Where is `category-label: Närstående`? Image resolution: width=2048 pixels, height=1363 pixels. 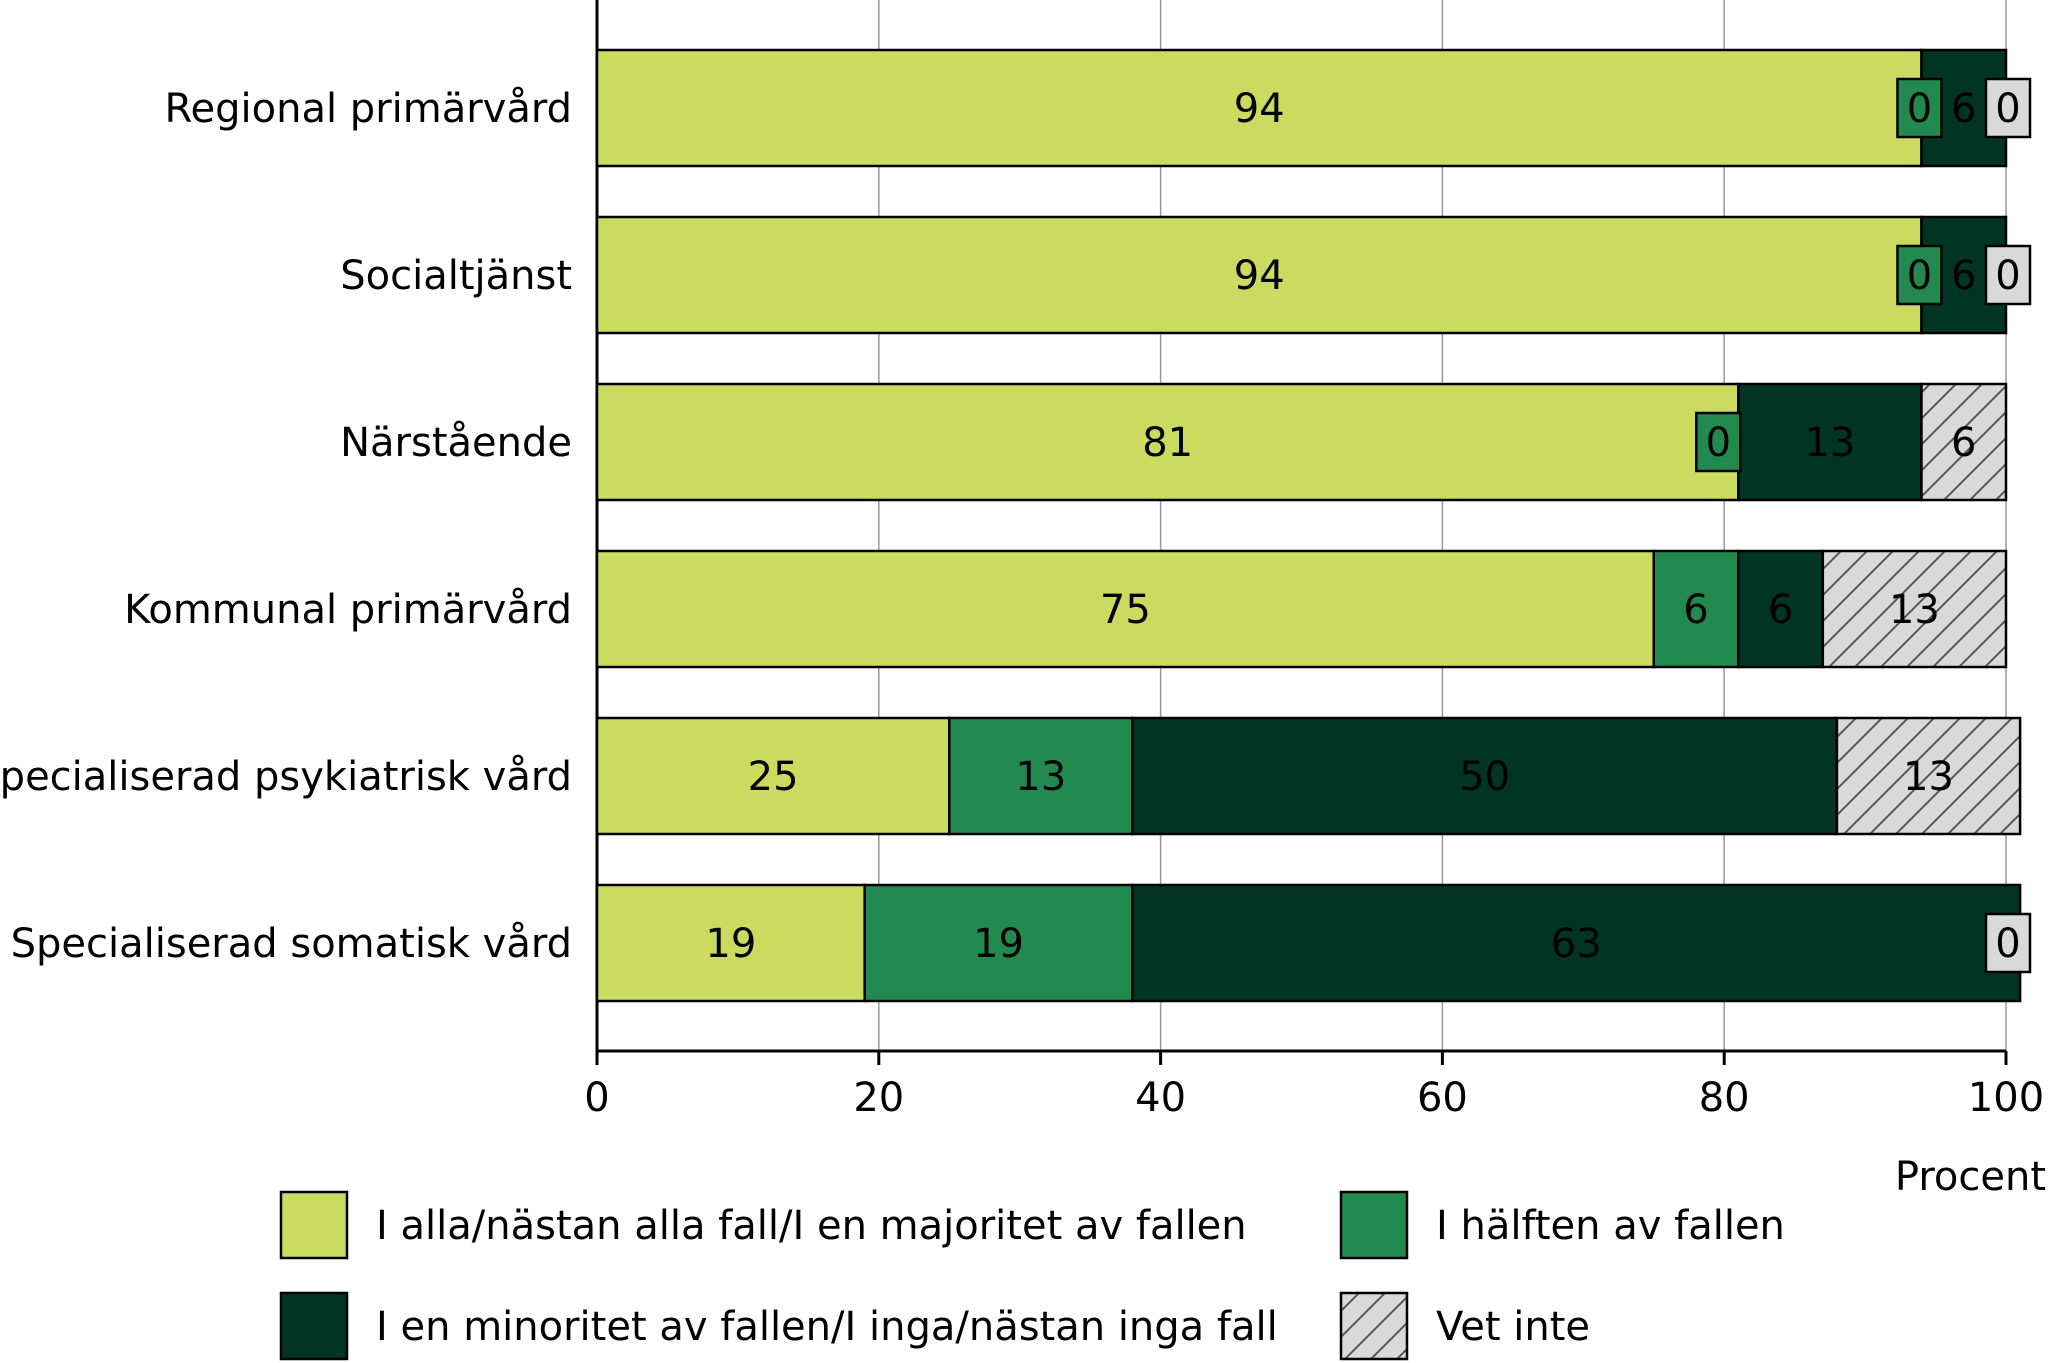
category-label: Närstående is located at coordinates (456, 443).